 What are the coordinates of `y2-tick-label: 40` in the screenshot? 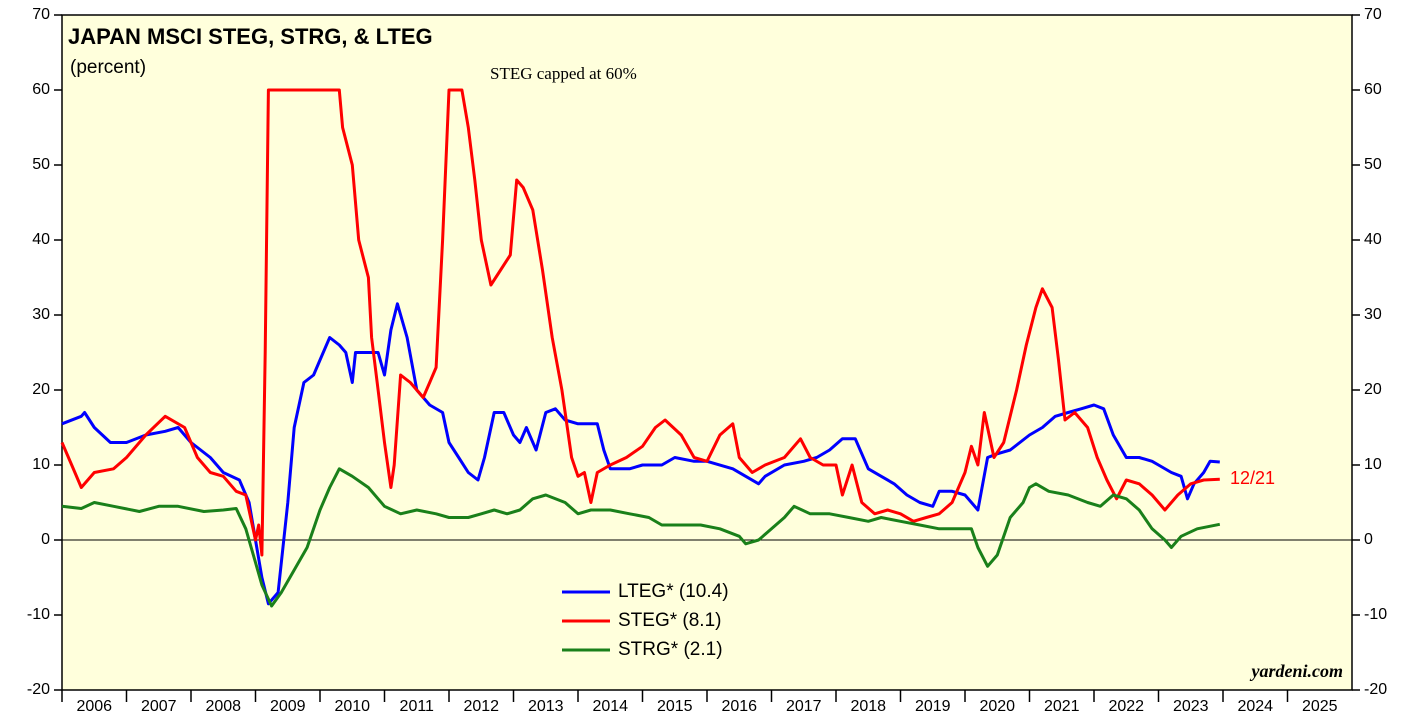 It's located at (1373, 239).